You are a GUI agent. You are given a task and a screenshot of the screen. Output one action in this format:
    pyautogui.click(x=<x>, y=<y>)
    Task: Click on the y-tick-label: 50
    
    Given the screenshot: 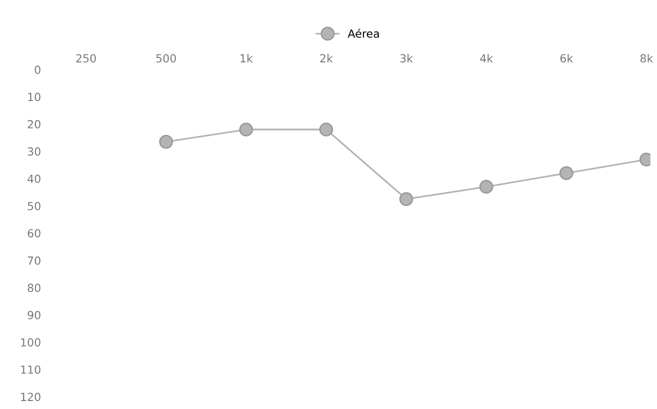 What is the action you would take?
    pyautogui.click(x=34, y=206)
    